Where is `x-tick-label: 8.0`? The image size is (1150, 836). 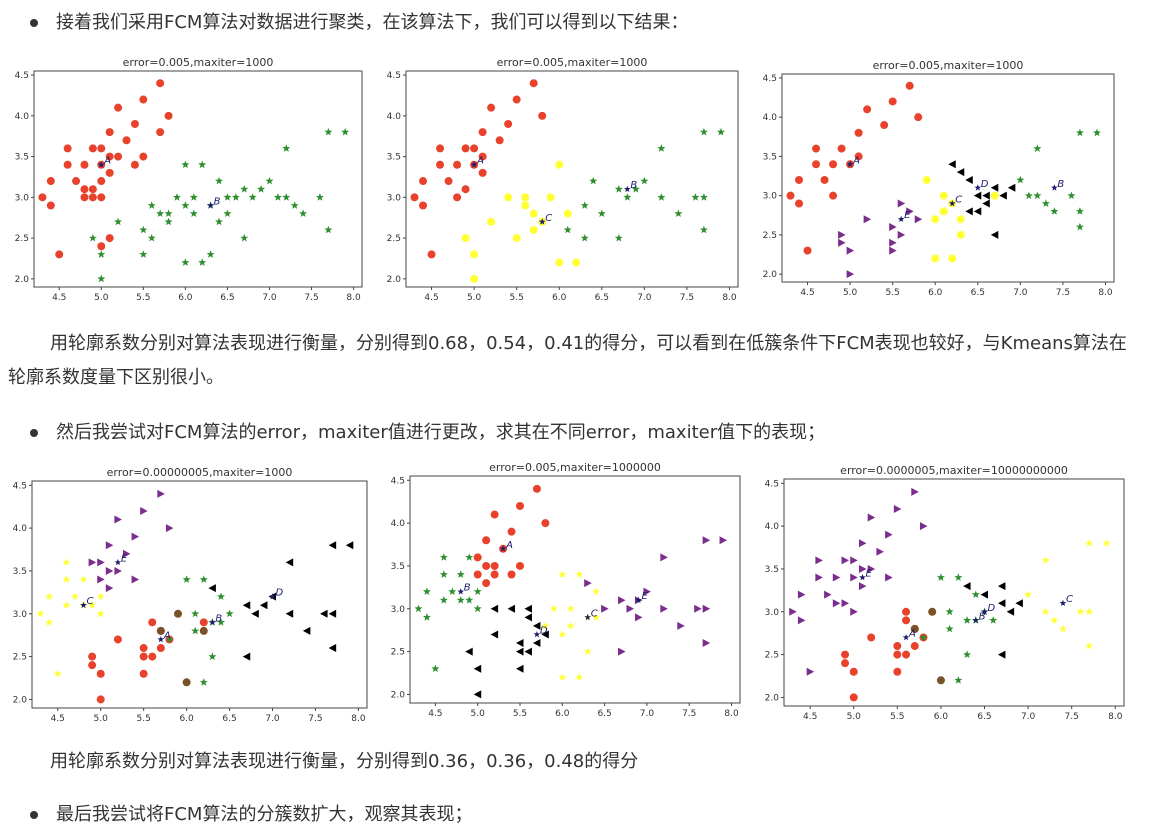
x-tick-label: 8.0 is located at coordinates (358, 719).